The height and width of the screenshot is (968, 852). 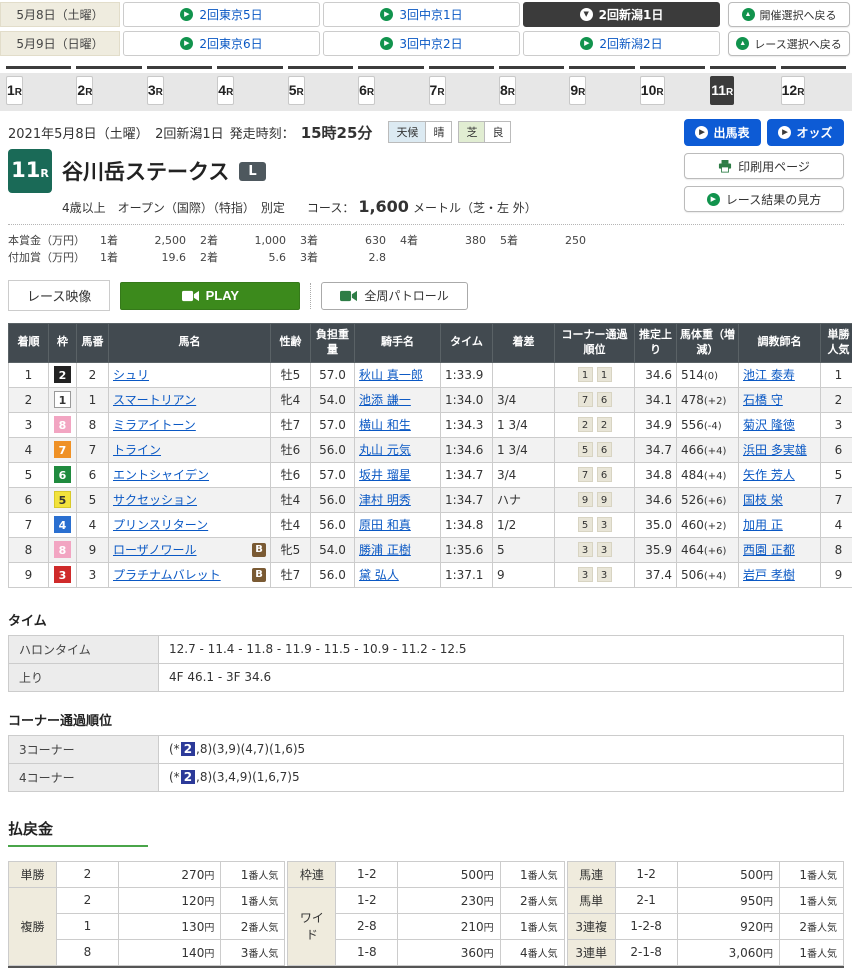 What do you see at coordinates (385, 525) in the screenshot?
I see `jockey-link: 原田 和真` at bounding box center [385, 525].